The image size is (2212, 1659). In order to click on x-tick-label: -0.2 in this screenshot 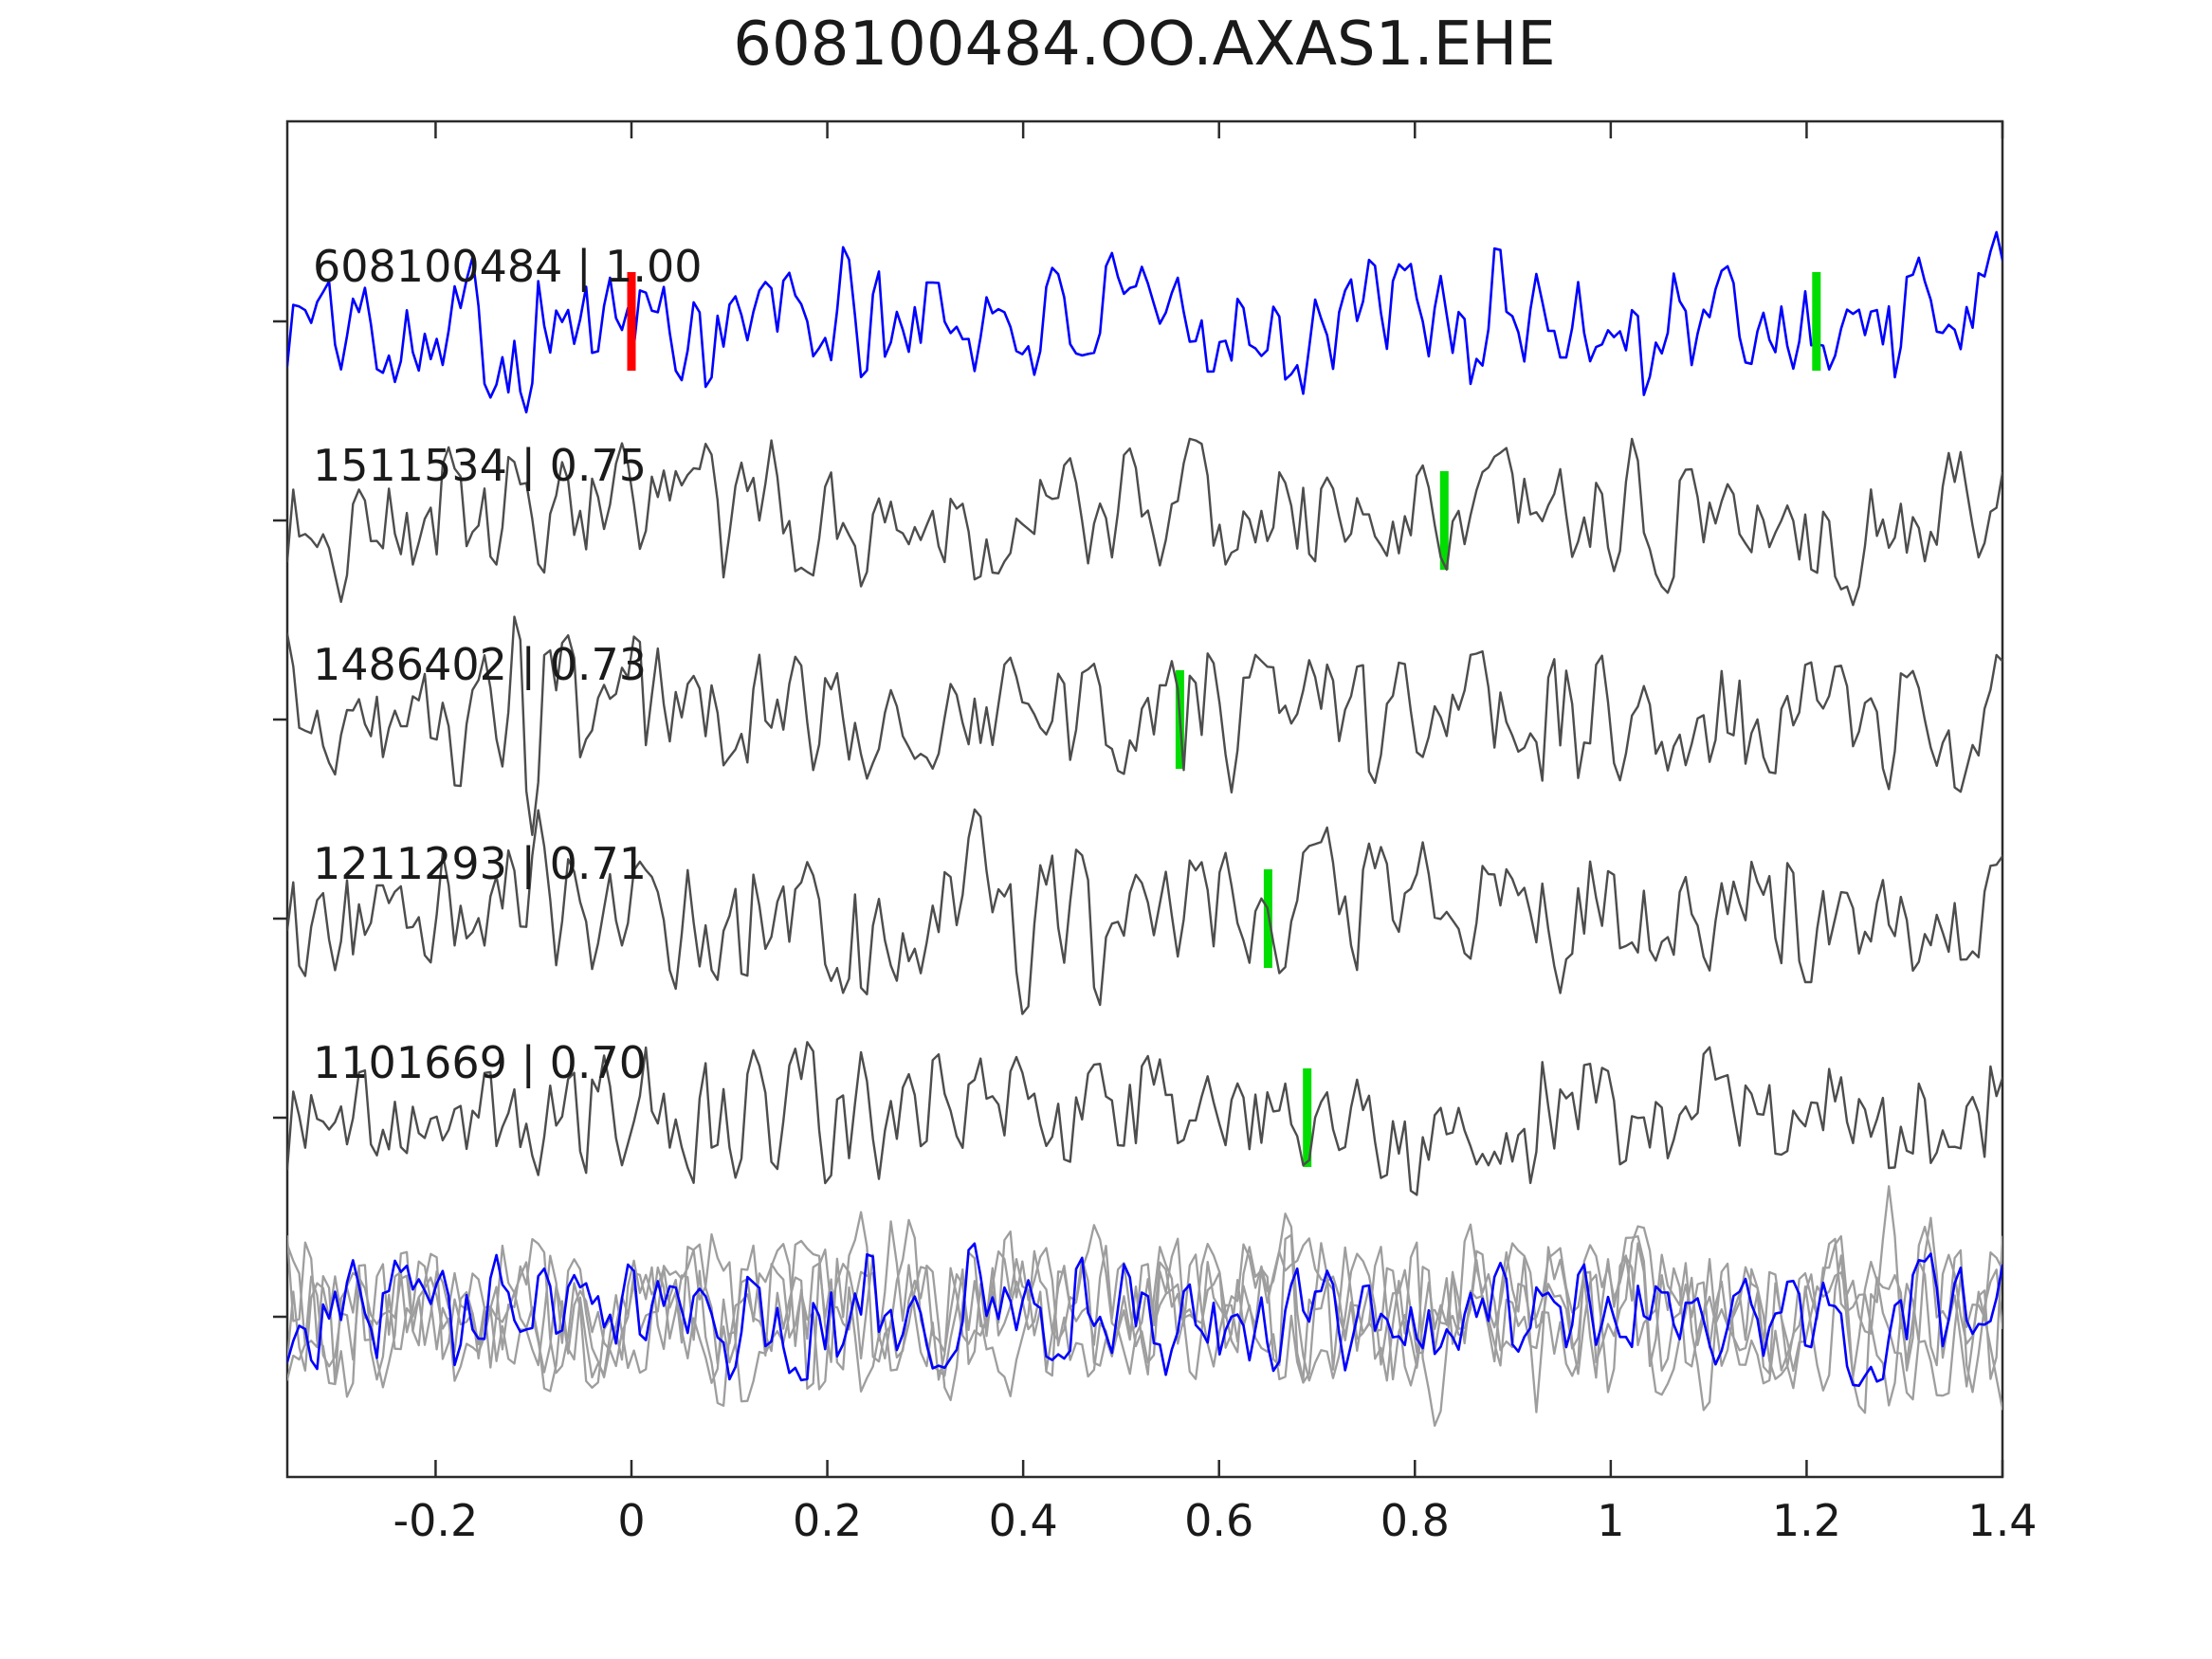, I will do `click(436, 1520)`.